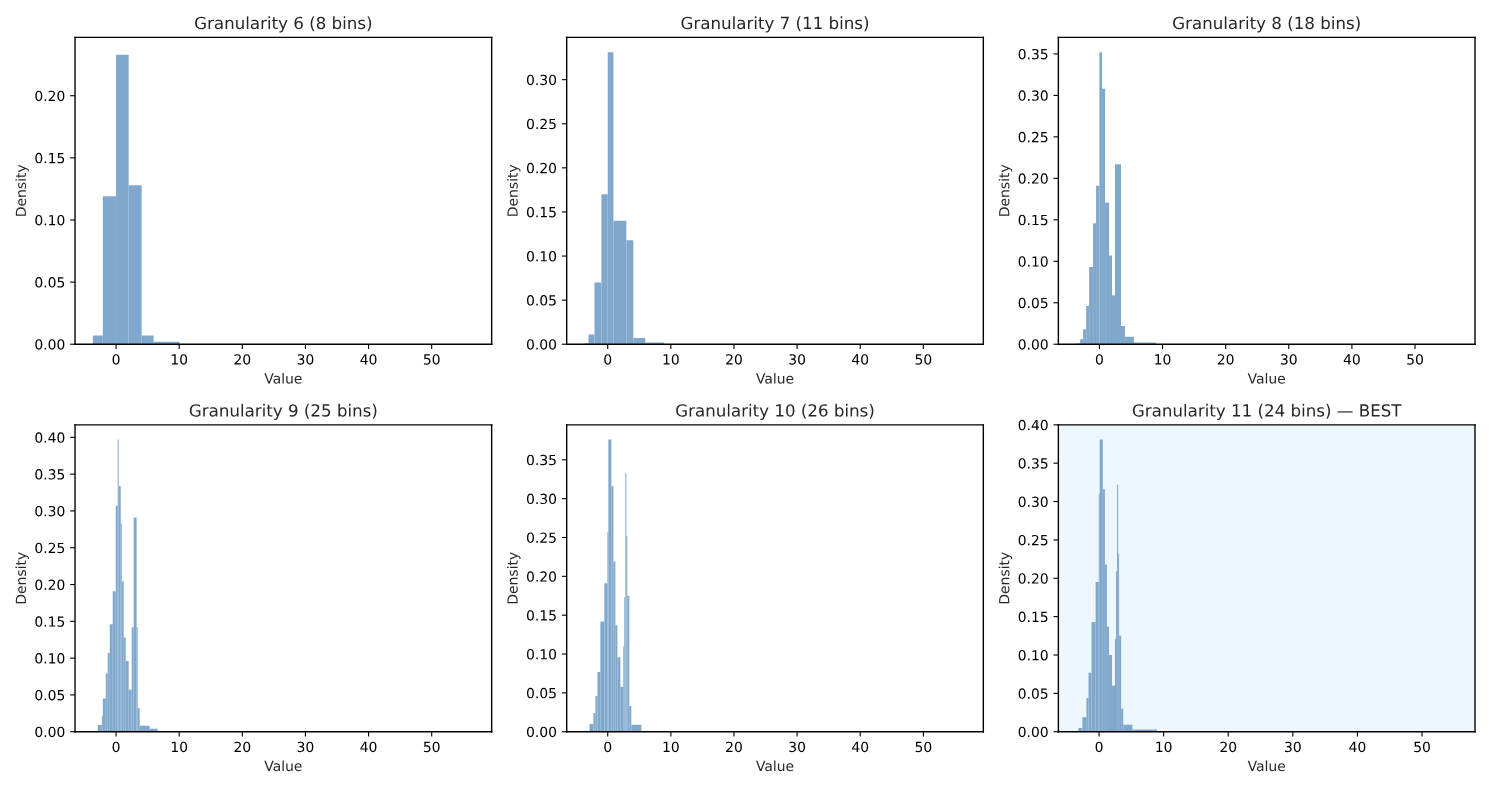 The width and height of the screenshot is (1490, 790). I want to click on chart-title: Granularity 9 (25 bins), so click(283, 411).